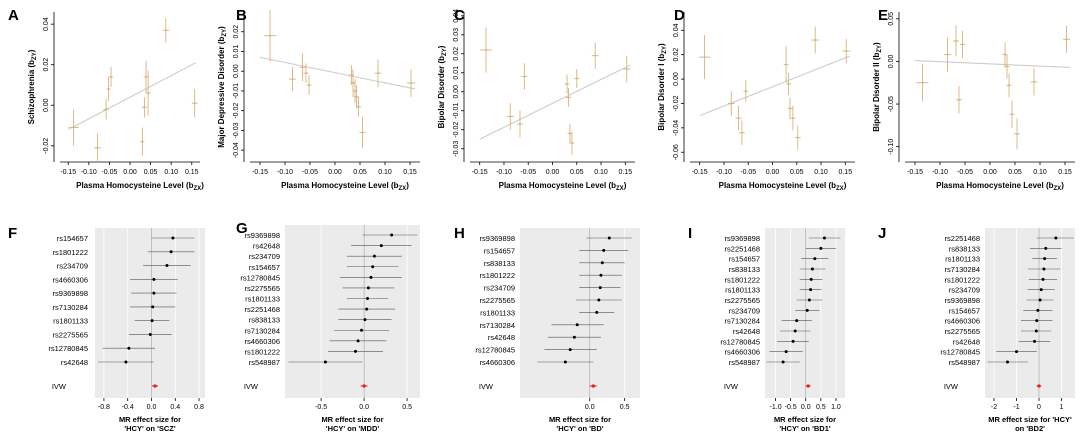  I want to click on x-tick-label: -0.05, so click(109, 172).